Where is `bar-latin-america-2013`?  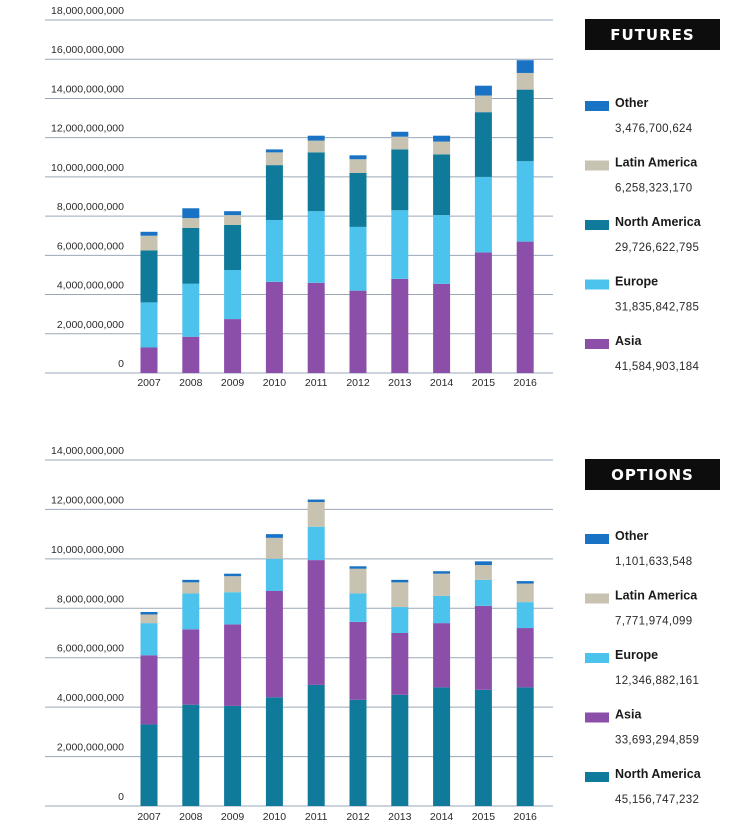
bar-latin-america-2013 is located at coordinates (400, 143).